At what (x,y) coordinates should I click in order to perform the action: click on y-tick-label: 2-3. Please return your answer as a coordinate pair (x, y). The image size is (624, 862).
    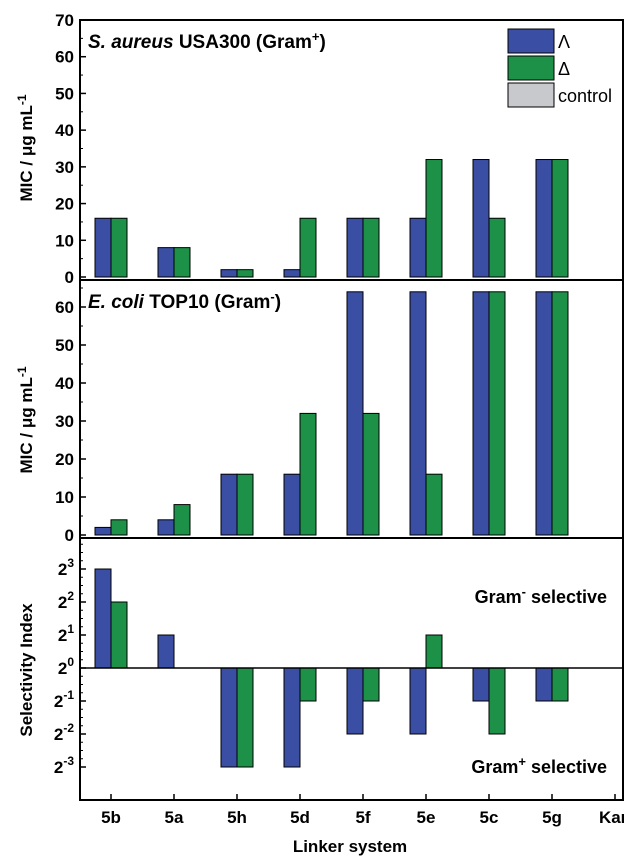
    Looking at the image, I should click on (64, 765).